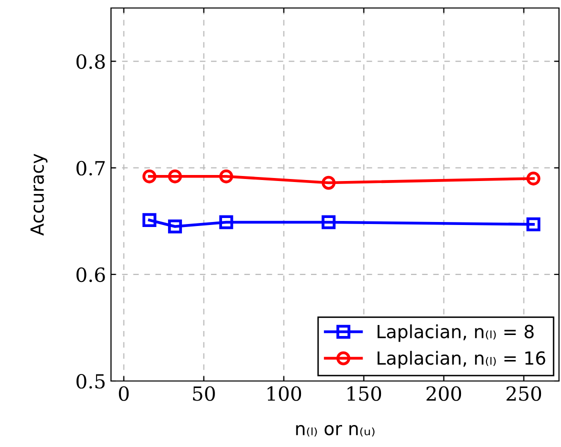 The width and height of the screenshot is (561, 447). I want to click on legend-label: Laplacian, n₍ₗ₎ = 16, so click(462, 359).